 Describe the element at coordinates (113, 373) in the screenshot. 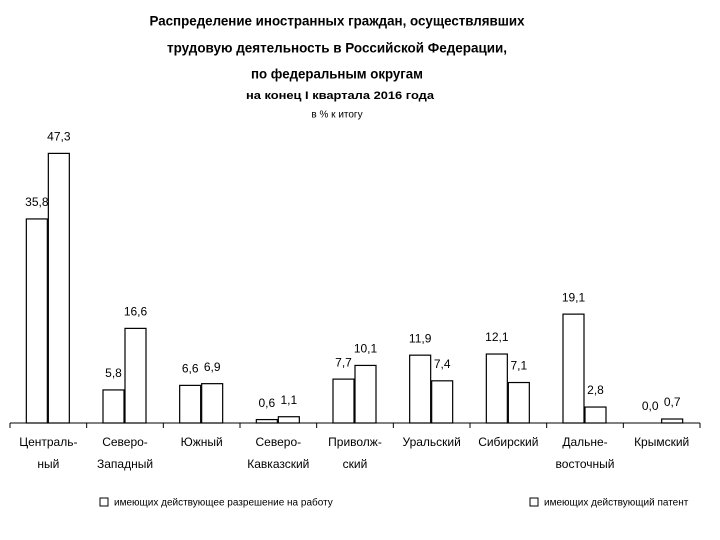

I see `value-label: 5,8` at that location.